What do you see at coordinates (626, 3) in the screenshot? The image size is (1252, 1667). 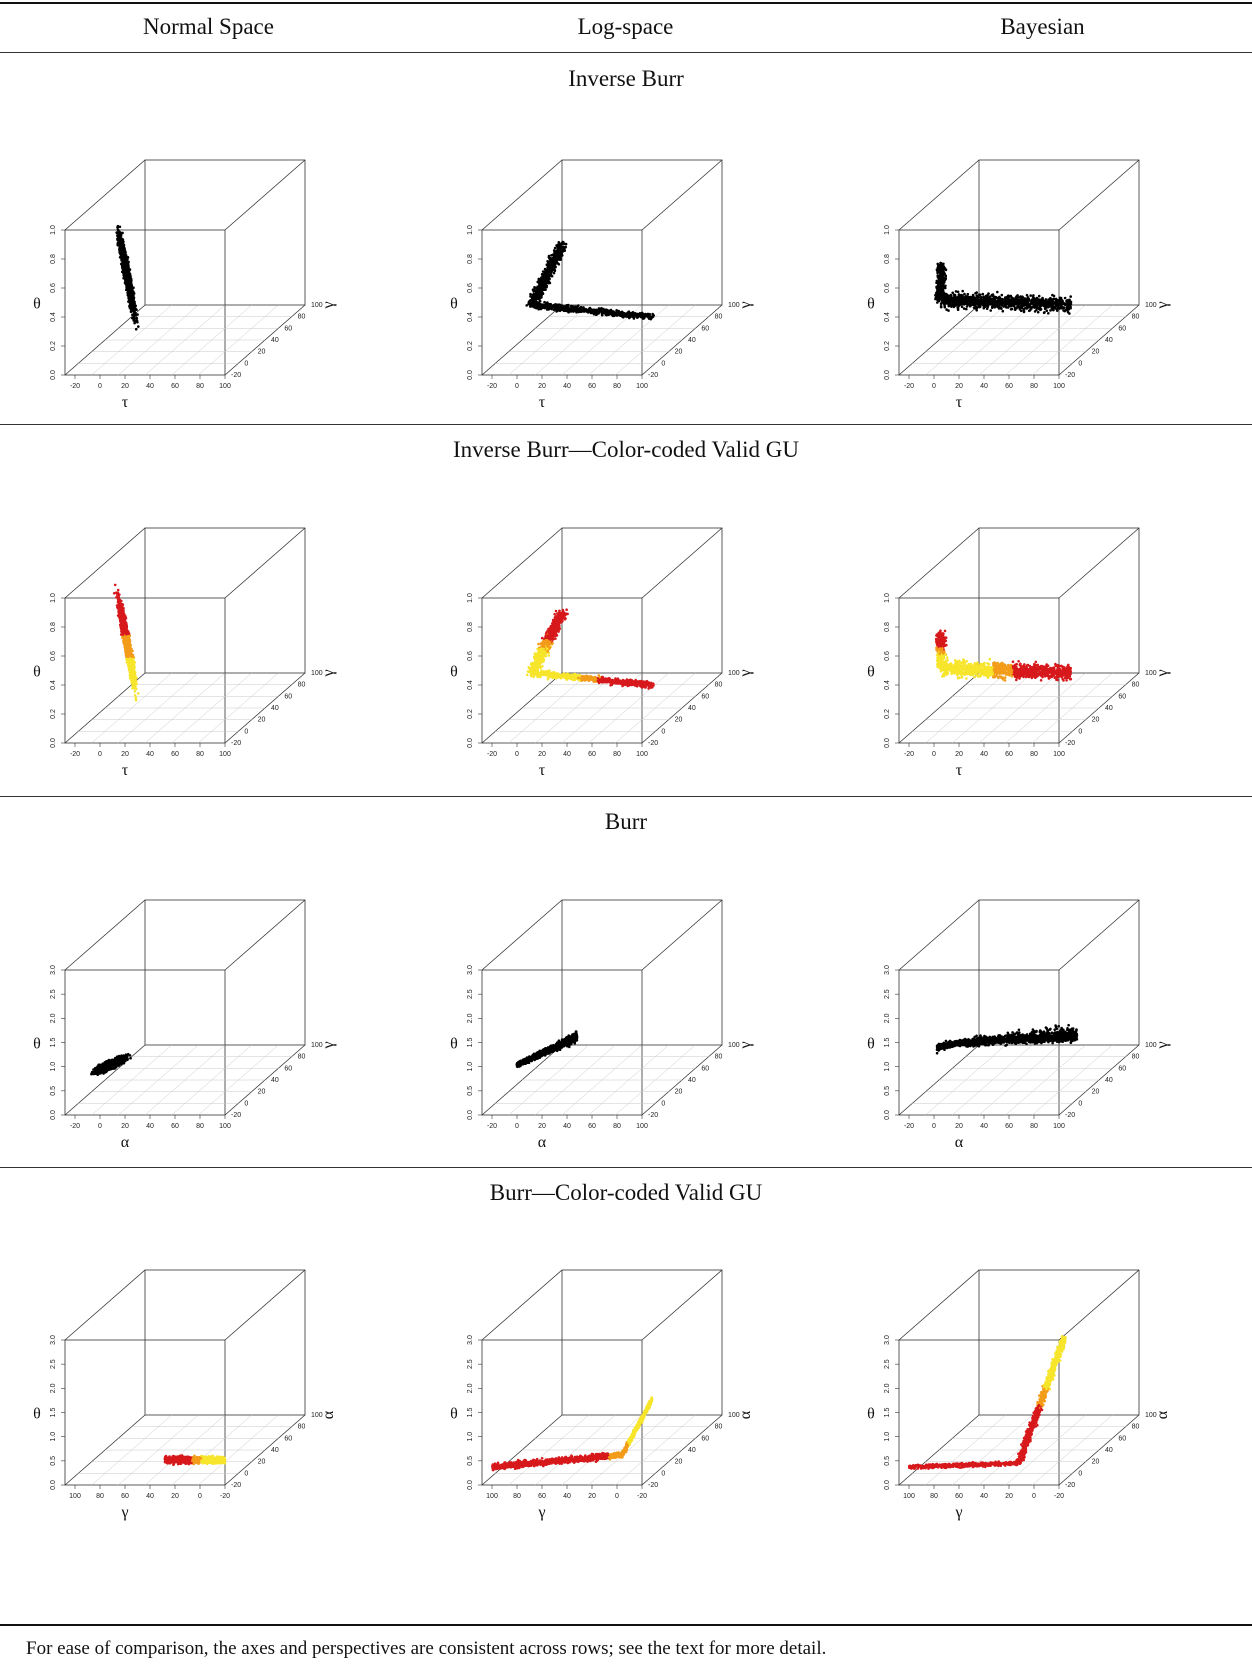 I see `top-rule` at bounding box center [626, 3].